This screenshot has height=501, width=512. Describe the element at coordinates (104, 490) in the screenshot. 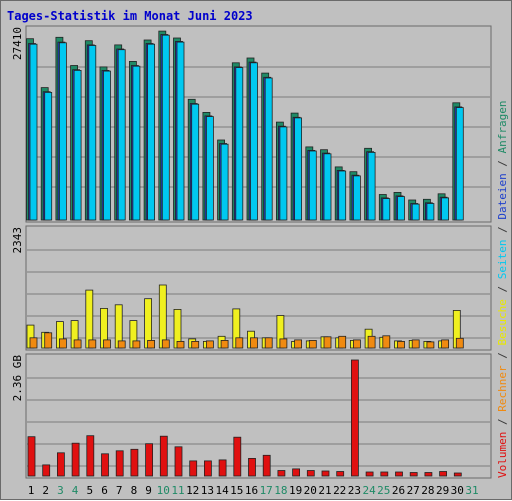

I see `x-tick-label: 6` at that location.